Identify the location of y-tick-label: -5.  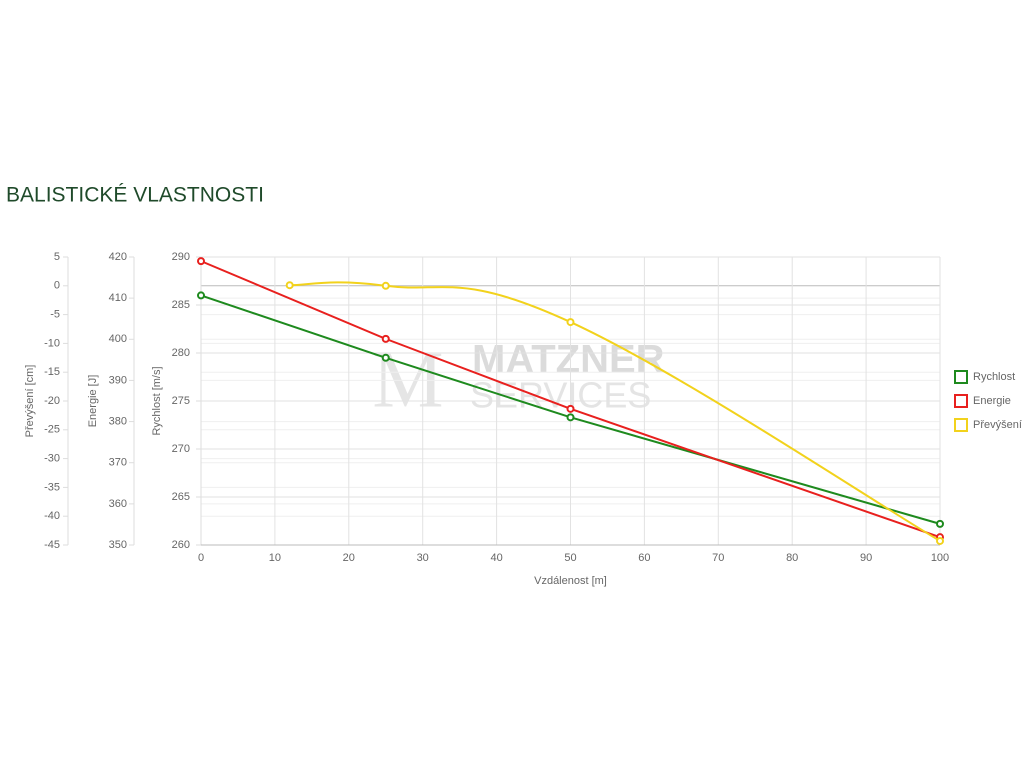
(55, 315).